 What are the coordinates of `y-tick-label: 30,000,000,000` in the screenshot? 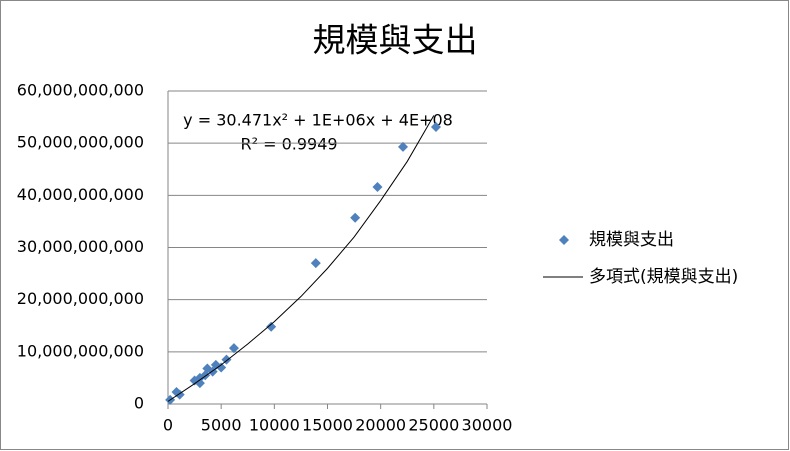 It's located at (80, 246).